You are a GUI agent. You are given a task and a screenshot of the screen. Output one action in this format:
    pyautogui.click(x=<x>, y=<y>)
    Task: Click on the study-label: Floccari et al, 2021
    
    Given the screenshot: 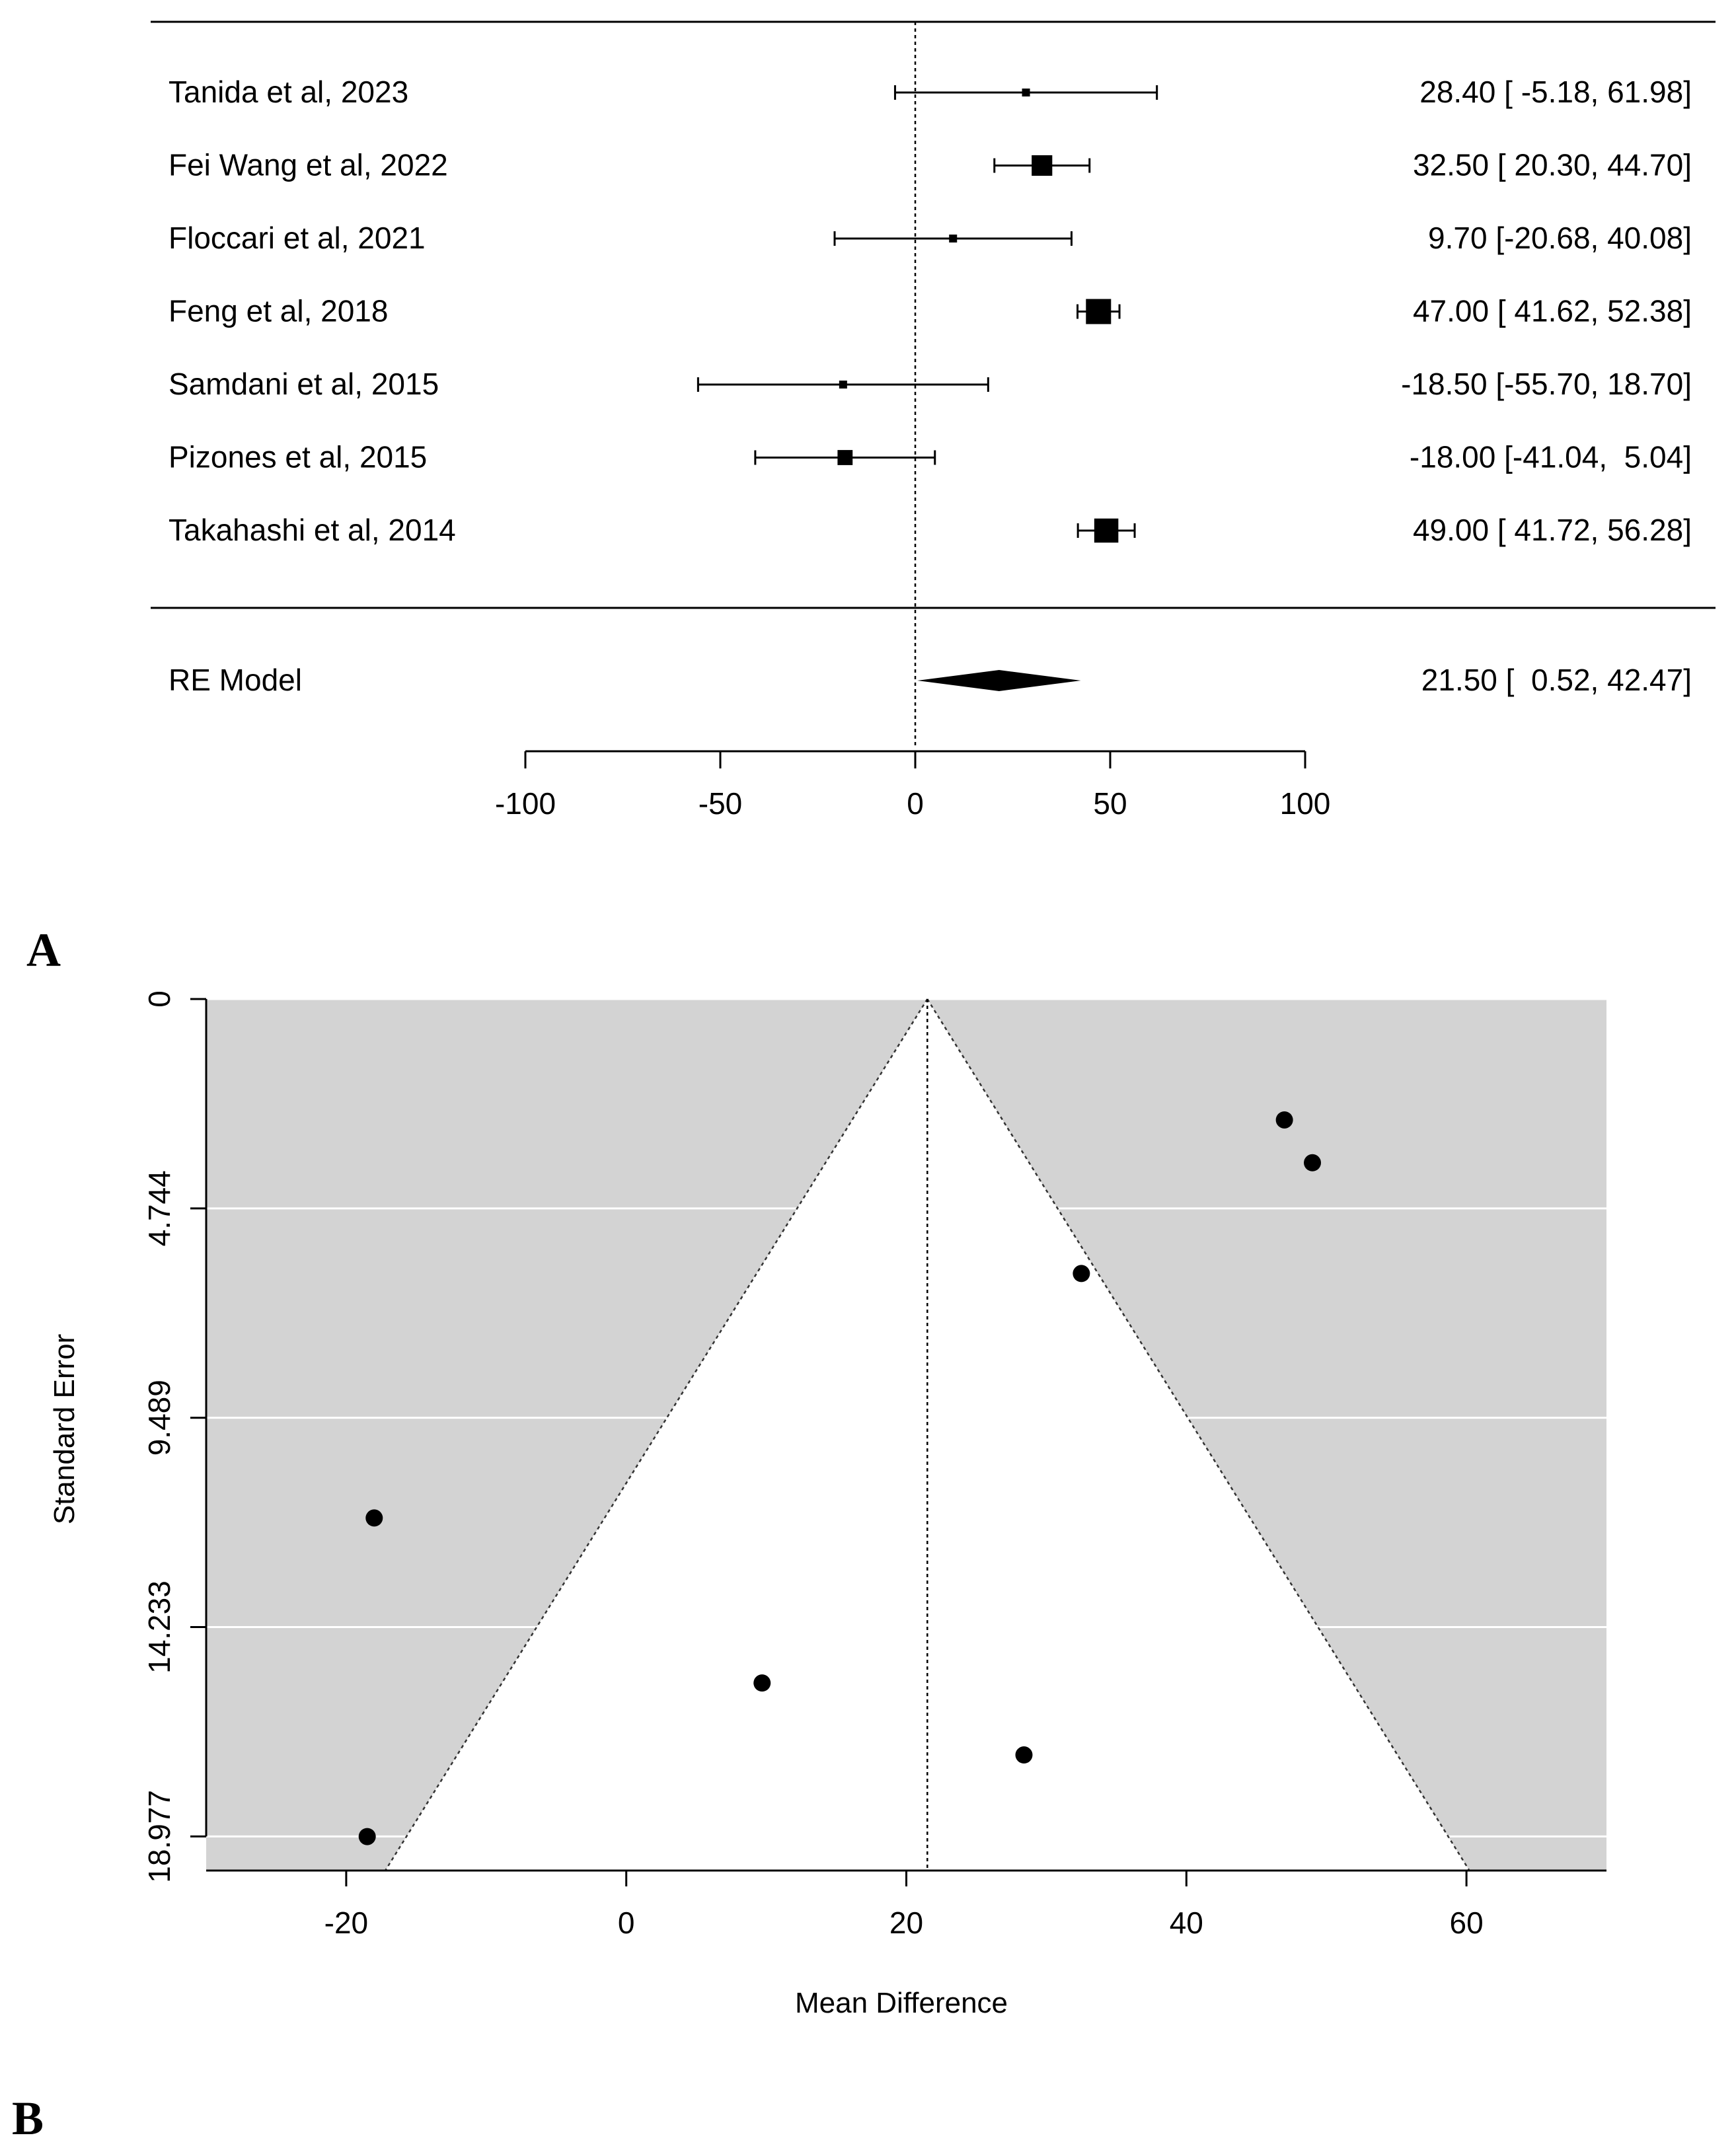 What is the action you would take?
    pyautogui.click(x=297, y=238)
    